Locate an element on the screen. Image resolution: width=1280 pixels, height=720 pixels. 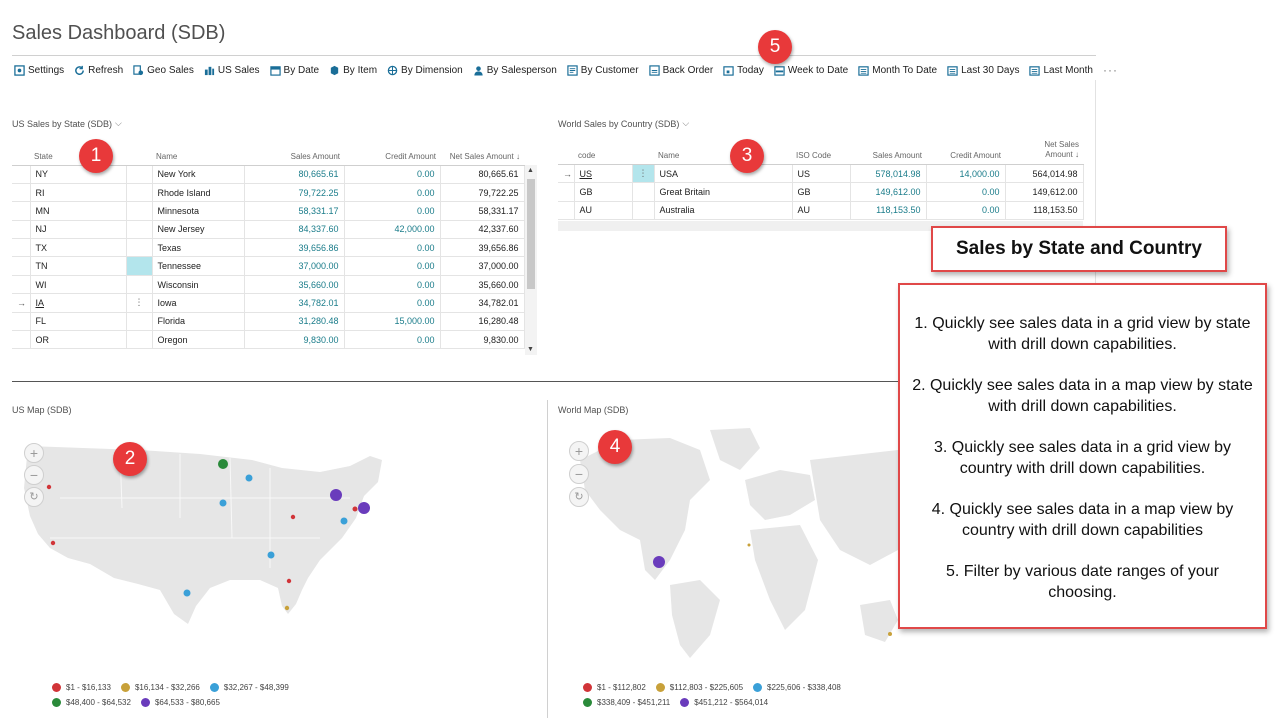
sales-amount-cell: 31,280.48 is located at coordinates (294, 322).